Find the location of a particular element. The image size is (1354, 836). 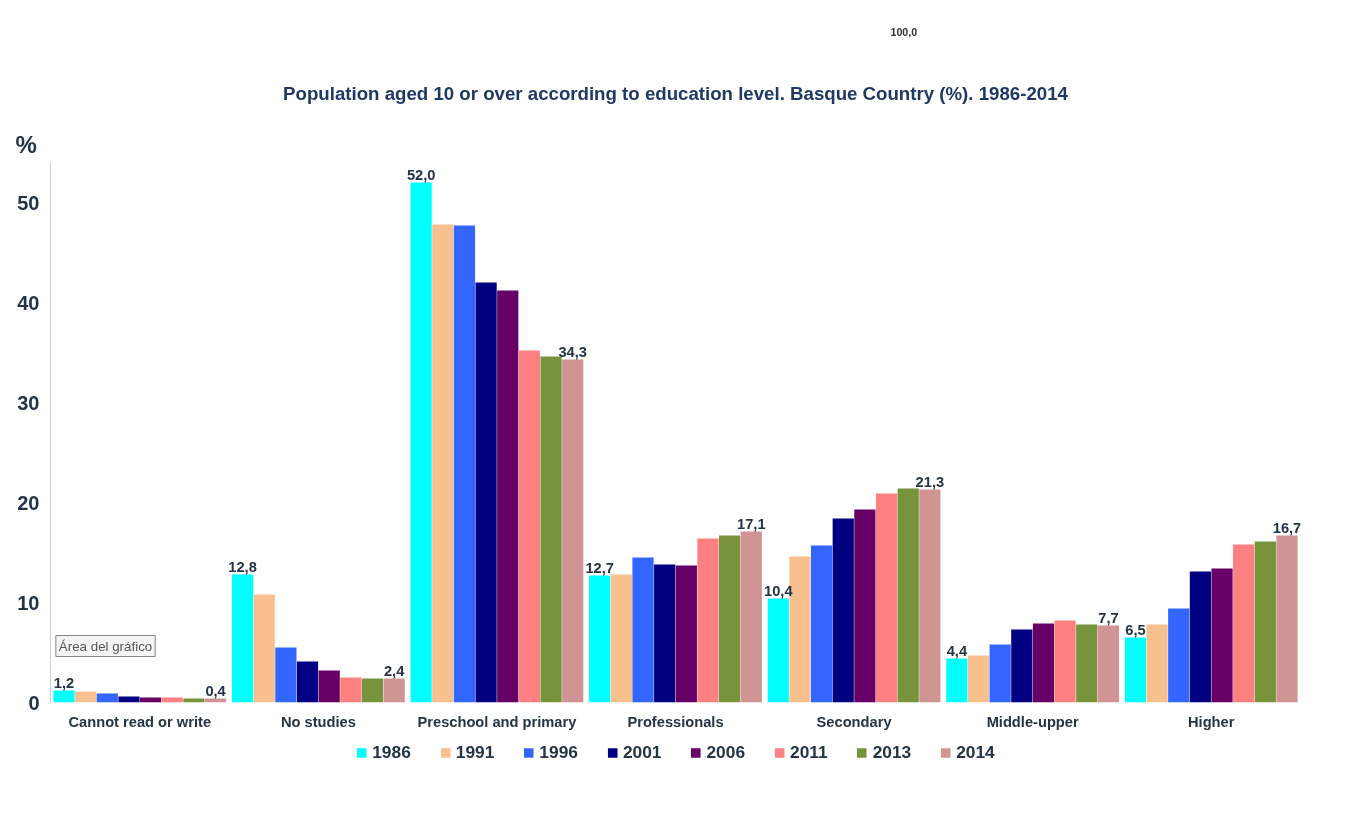

data-label: 10,4 is located at coordinates (779, 590).